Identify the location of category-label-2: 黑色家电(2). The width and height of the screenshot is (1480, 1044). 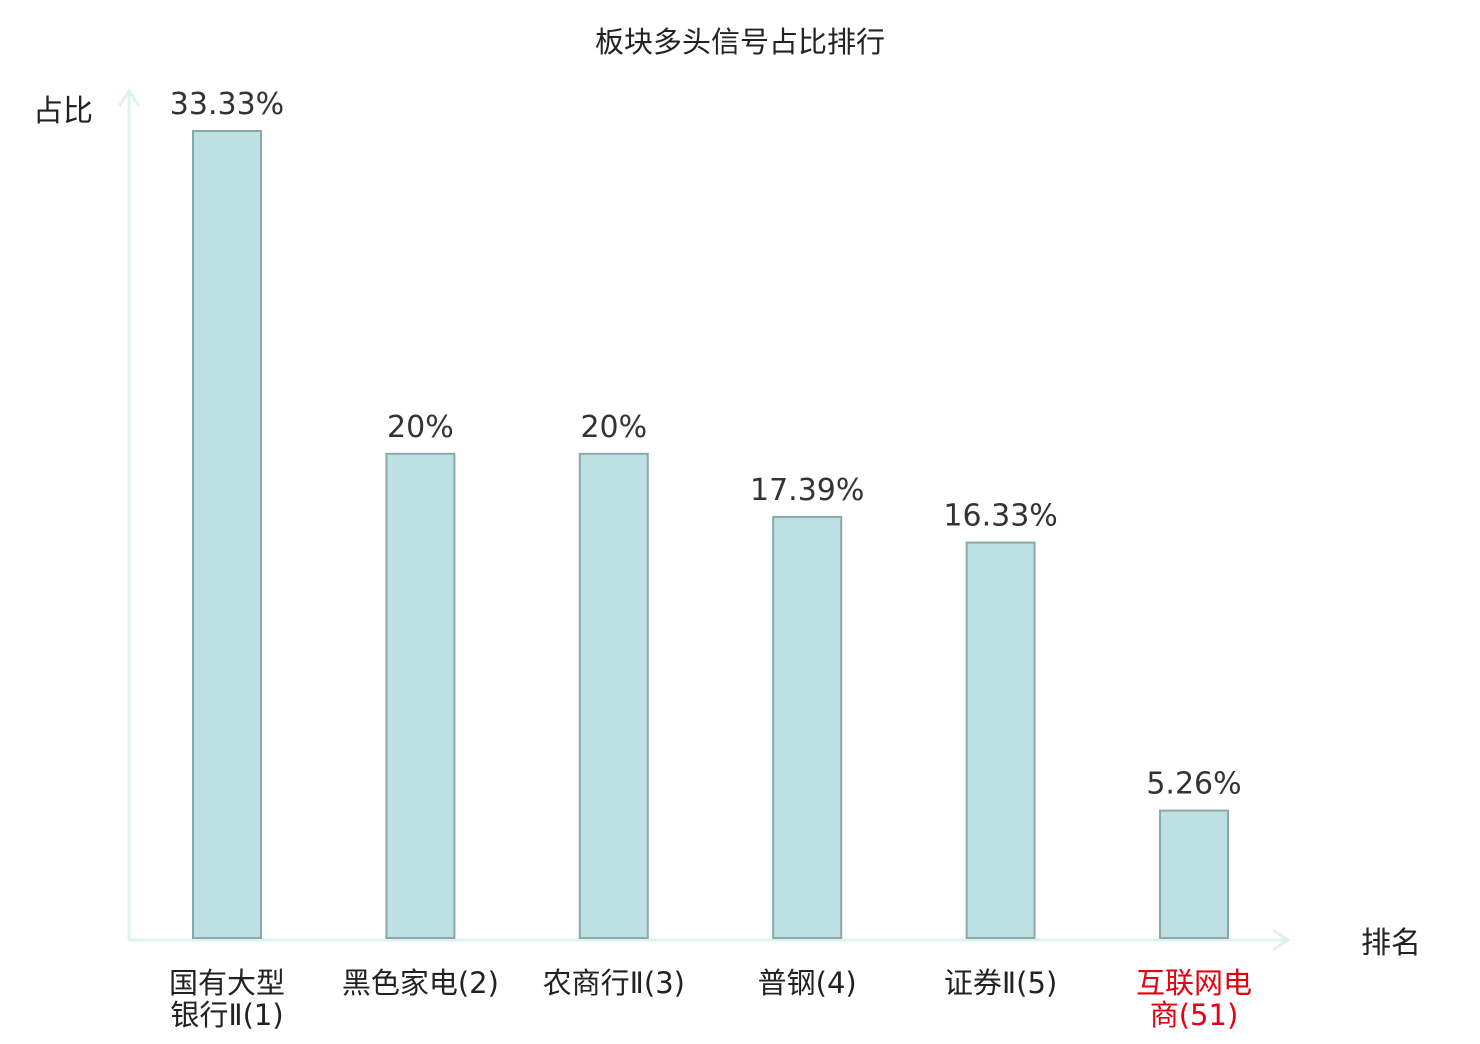
(420, 983).